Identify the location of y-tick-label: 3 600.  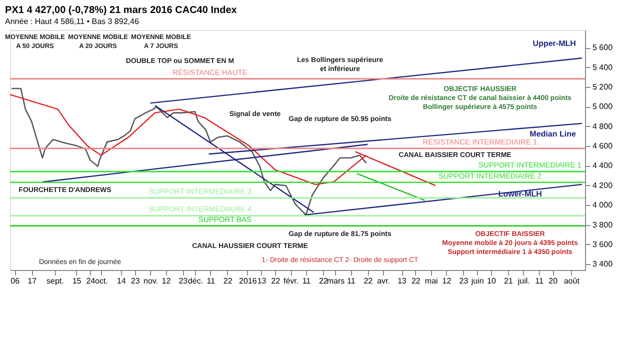
(603, 244).